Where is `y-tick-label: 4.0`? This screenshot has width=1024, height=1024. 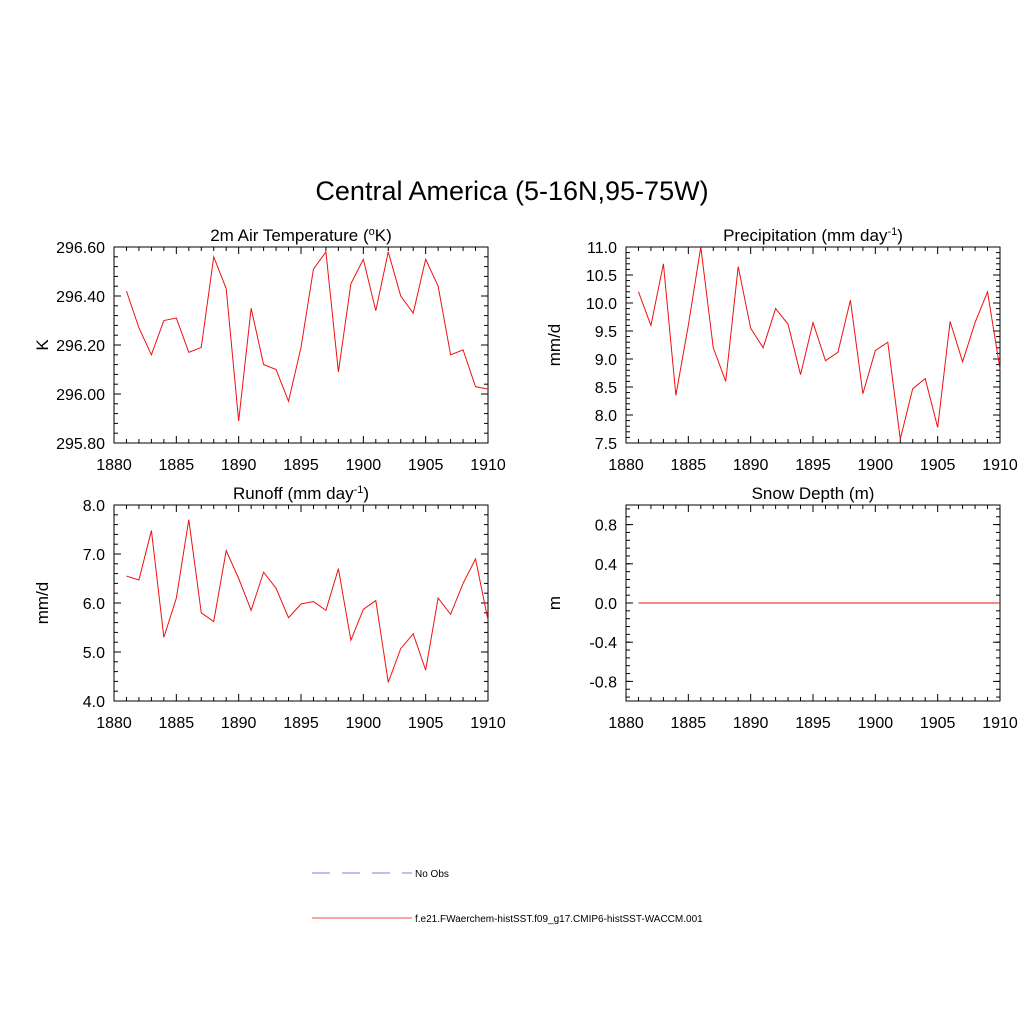 y-tick-label: 4.0 is located at coordinates (94, 702).